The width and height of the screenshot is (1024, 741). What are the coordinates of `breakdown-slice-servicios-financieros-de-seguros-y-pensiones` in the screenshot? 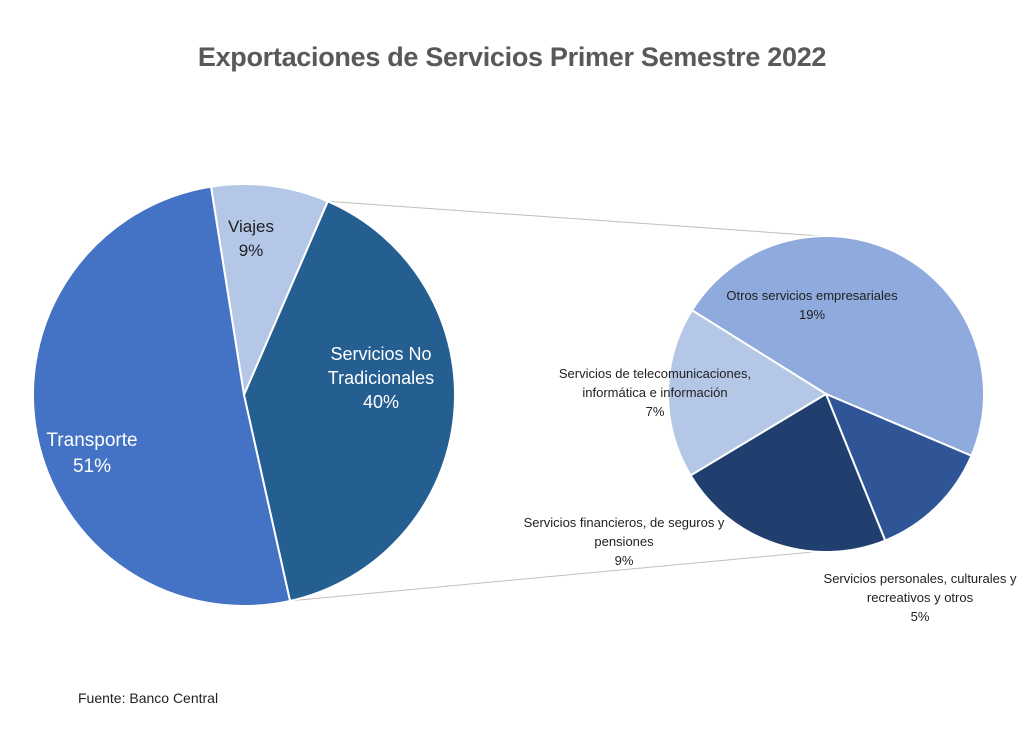 It's located at (788, 473).